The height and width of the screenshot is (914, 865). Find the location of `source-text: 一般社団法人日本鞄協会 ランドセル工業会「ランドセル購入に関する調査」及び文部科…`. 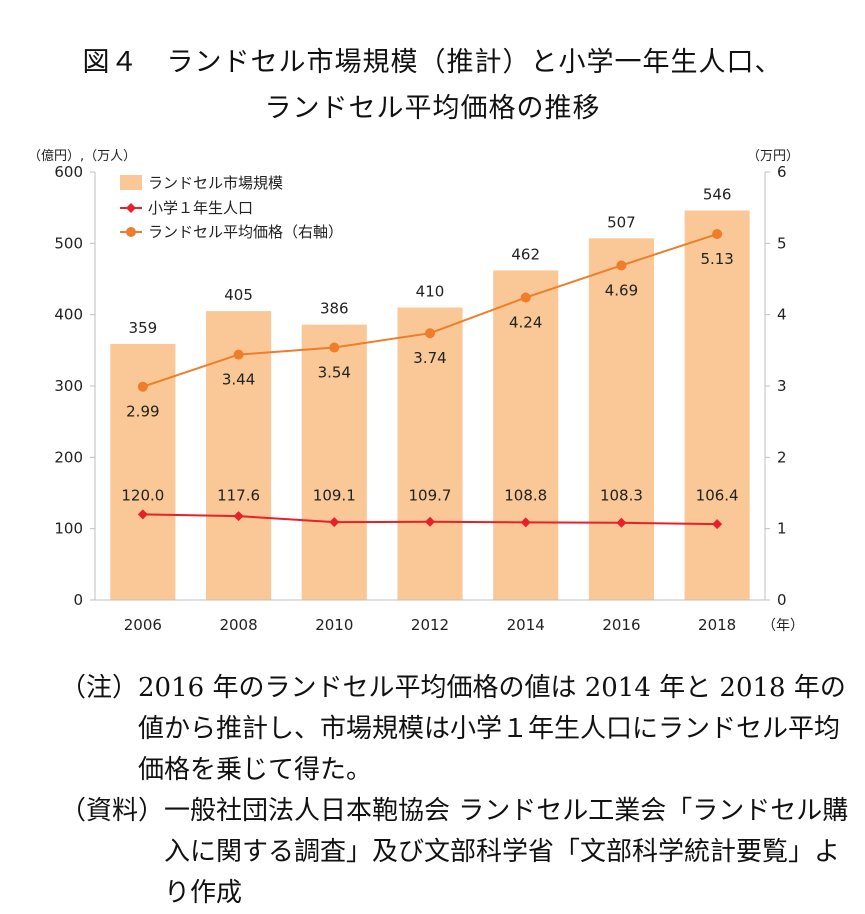

source-text: 一般社団法人日本鞄協会 ランドセル工業会「ランドセル購入に関する調査」及び文部科… is located at coordinates (506, 852).